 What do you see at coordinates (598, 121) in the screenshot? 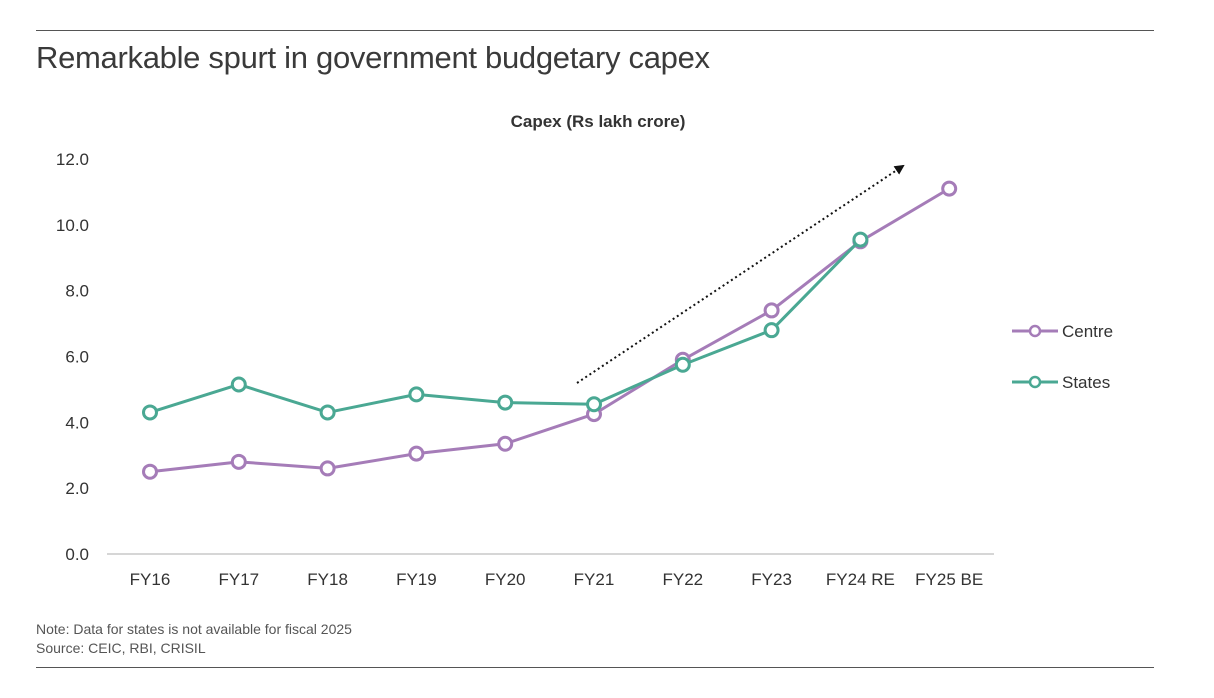
I see `chart-title: Capex (Rs lakh crore)` at bounding box center [598, 121].